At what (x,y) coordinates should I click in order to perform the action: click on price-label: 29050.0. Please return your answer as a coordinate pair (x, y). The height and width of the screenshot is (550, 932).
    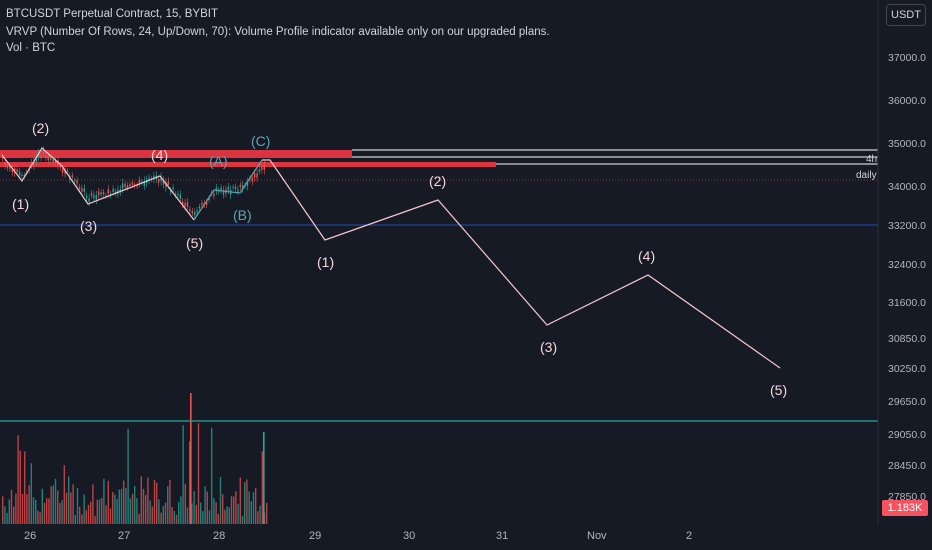
    Looking at the image, I should click on (907, 435).